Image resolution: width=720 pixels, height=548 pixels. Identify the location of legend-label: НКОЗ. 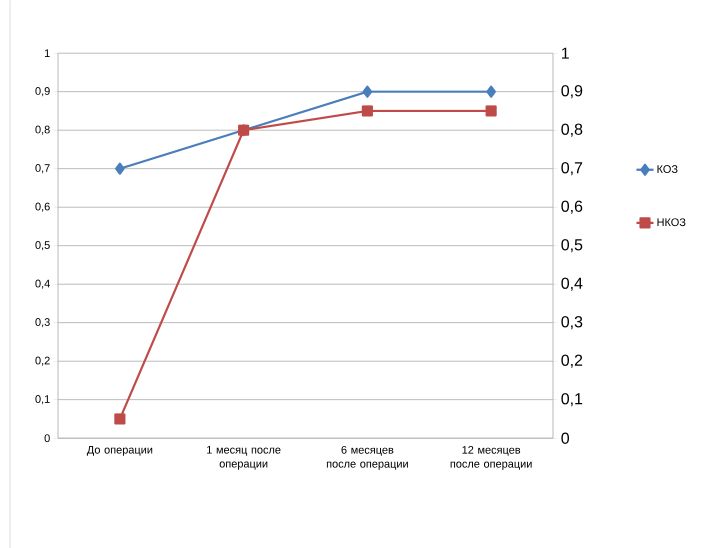
(671, 222).